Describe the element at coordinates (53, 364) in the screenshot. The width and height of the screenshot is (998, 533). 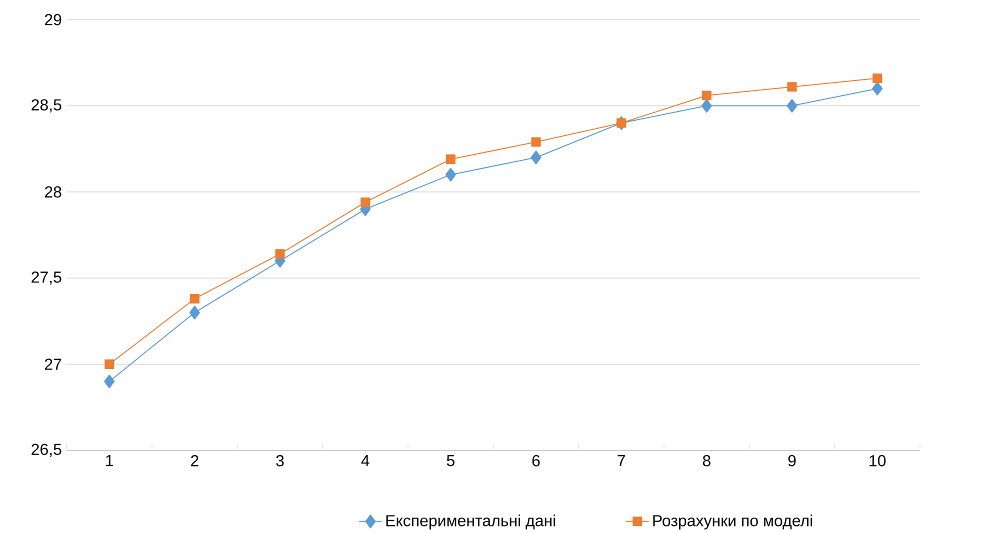
I see `y-tick-label: 27` at that location.